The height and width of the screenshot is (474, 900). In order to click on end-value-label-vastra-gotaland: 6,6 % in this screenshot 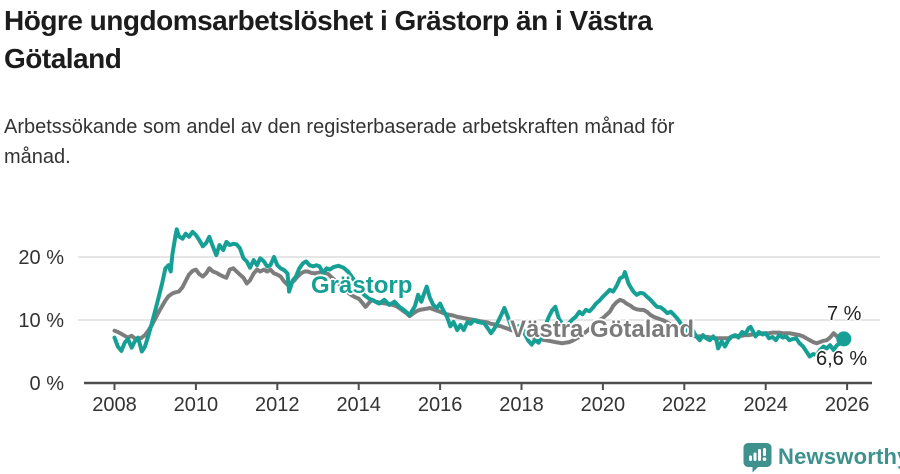, I will do `click(842, 359)`.